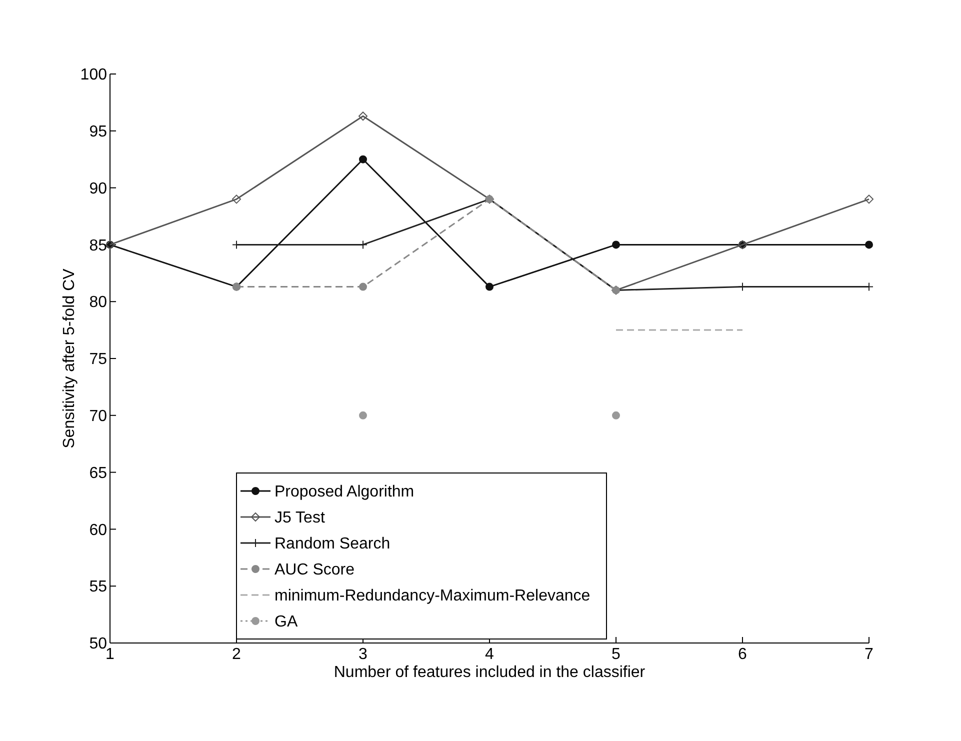 This screenshot has height=741, width=961. I want to click on x-tick-label: 6, so click(743, 654).